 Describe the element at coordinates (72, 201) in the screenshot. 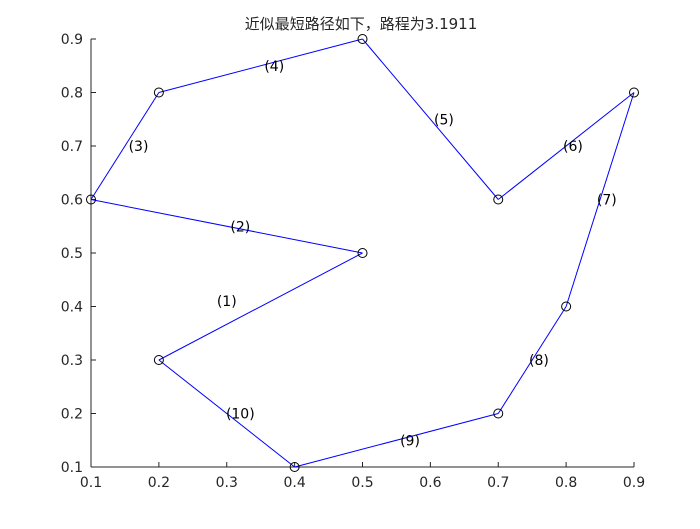

I see `y-tick-label: 0.6` at that location.